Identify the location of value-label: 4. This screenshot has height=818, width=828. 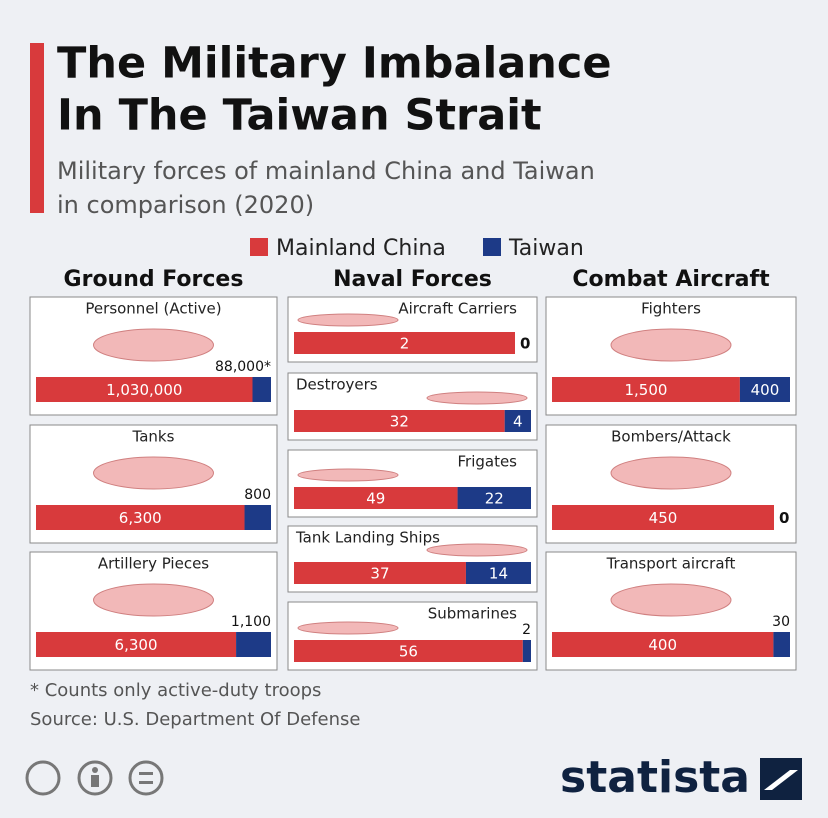
(518, 422).